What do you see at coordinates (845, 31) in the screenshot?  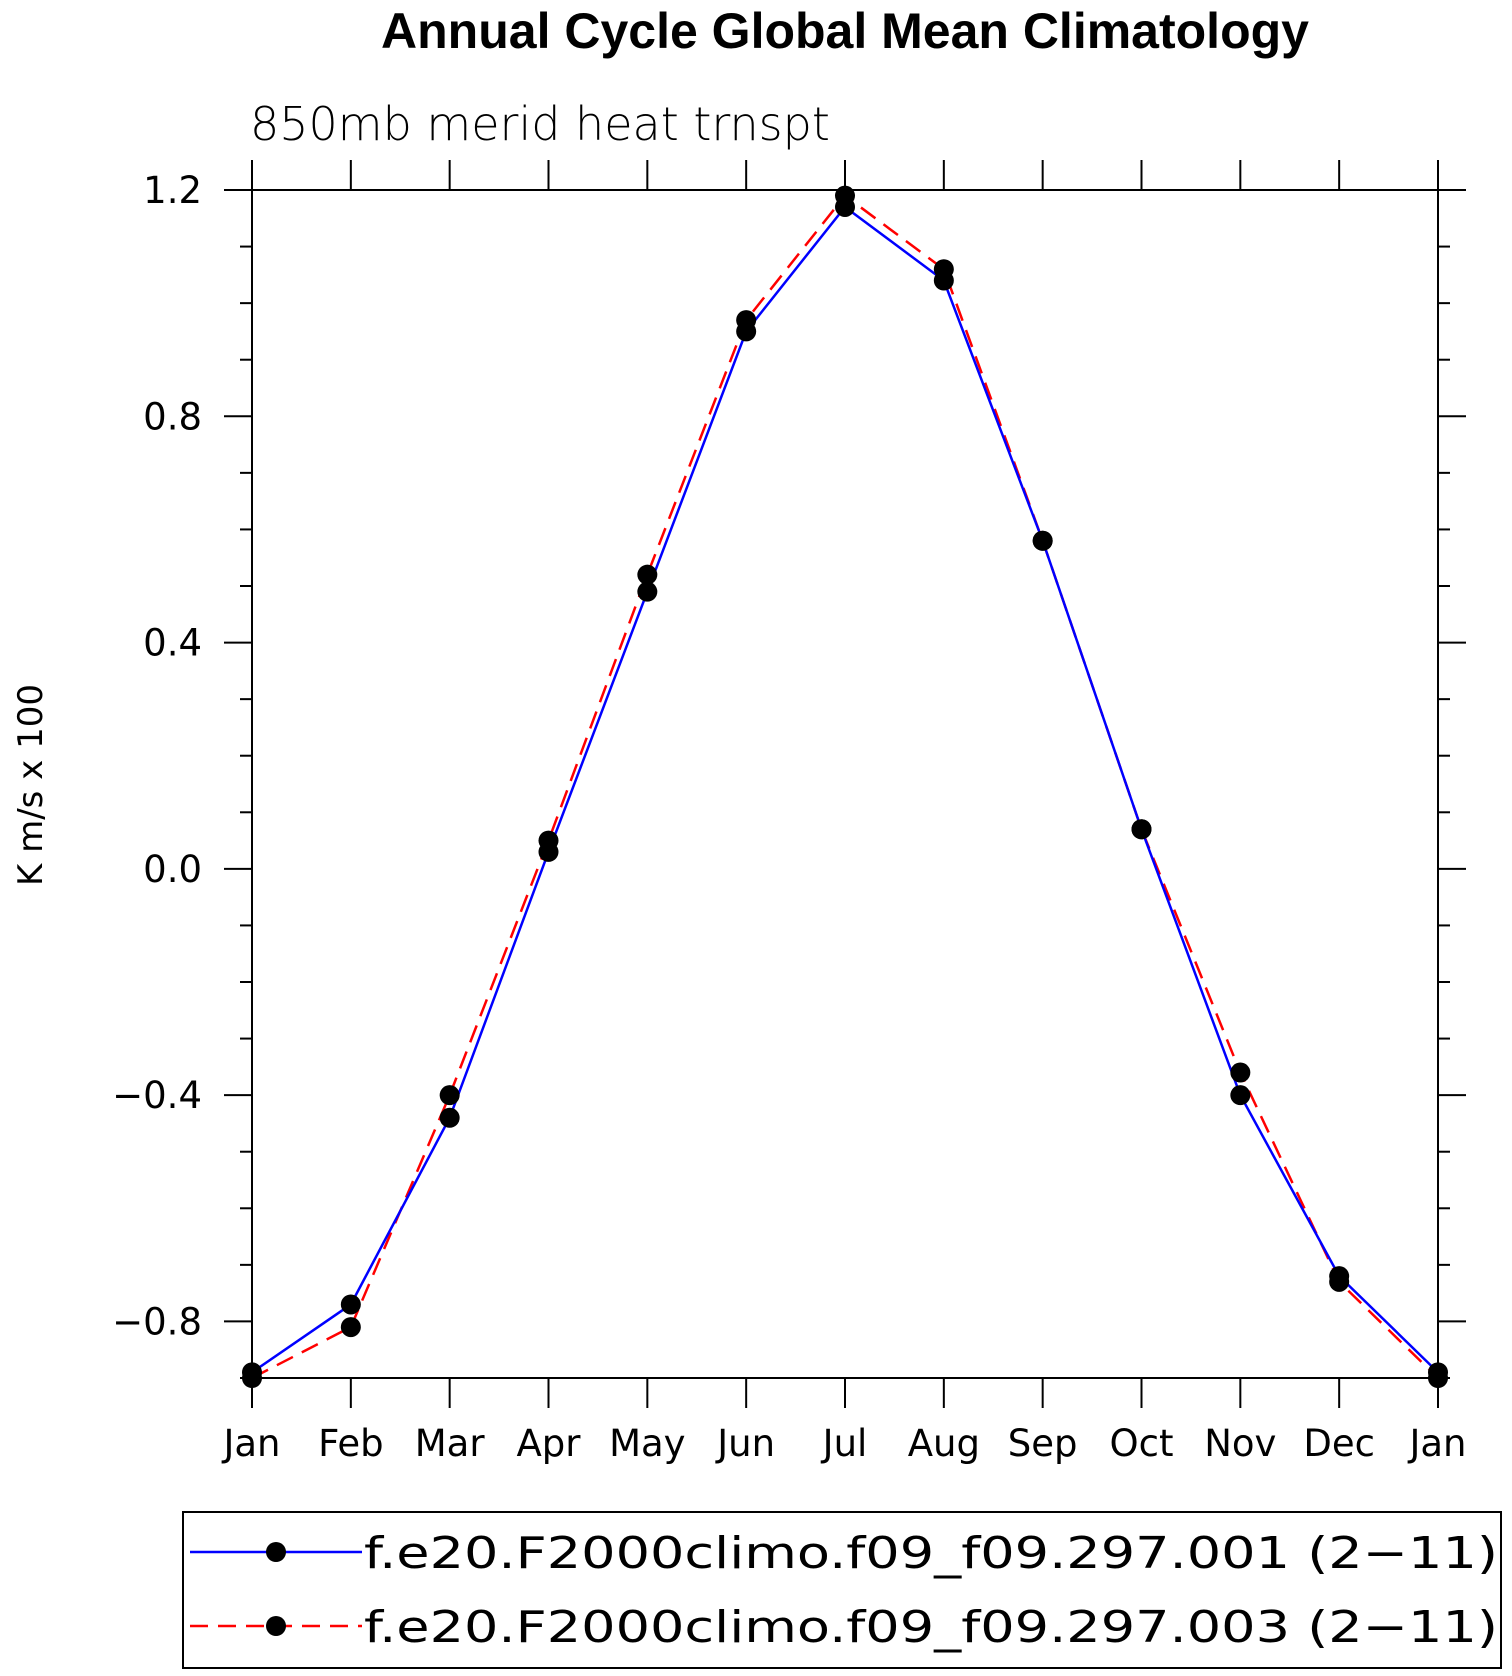 I see `chart-title: Annual Cycle Global Mean Climatology` at bounding box center [845, 31].